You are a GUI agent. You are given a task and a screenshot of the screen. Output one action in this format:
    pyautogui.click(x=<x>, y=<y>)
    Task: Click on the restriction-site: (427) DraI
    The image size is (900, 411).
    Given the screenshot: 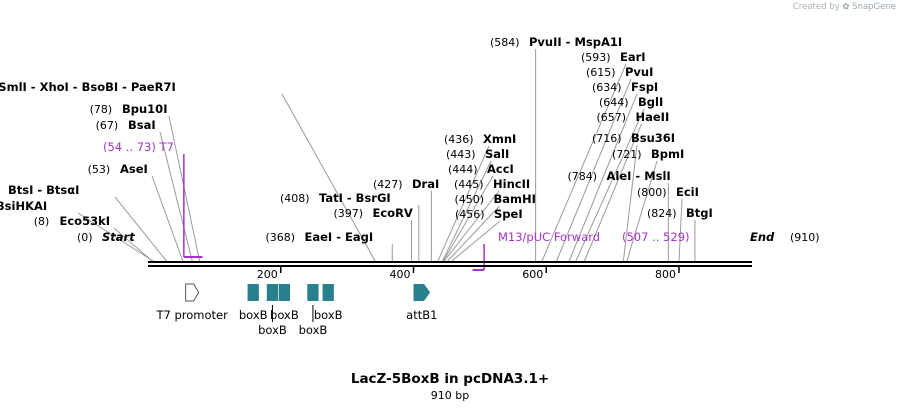 What is the action you would take?
    pyautogui.click(x=406, y=219)
    